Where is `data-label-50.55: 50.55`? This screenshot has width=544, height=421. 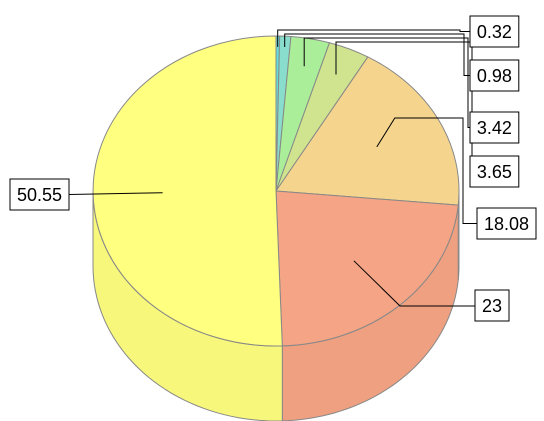
data-label-50.55: 50.55 is located at coordinates (39, 194).